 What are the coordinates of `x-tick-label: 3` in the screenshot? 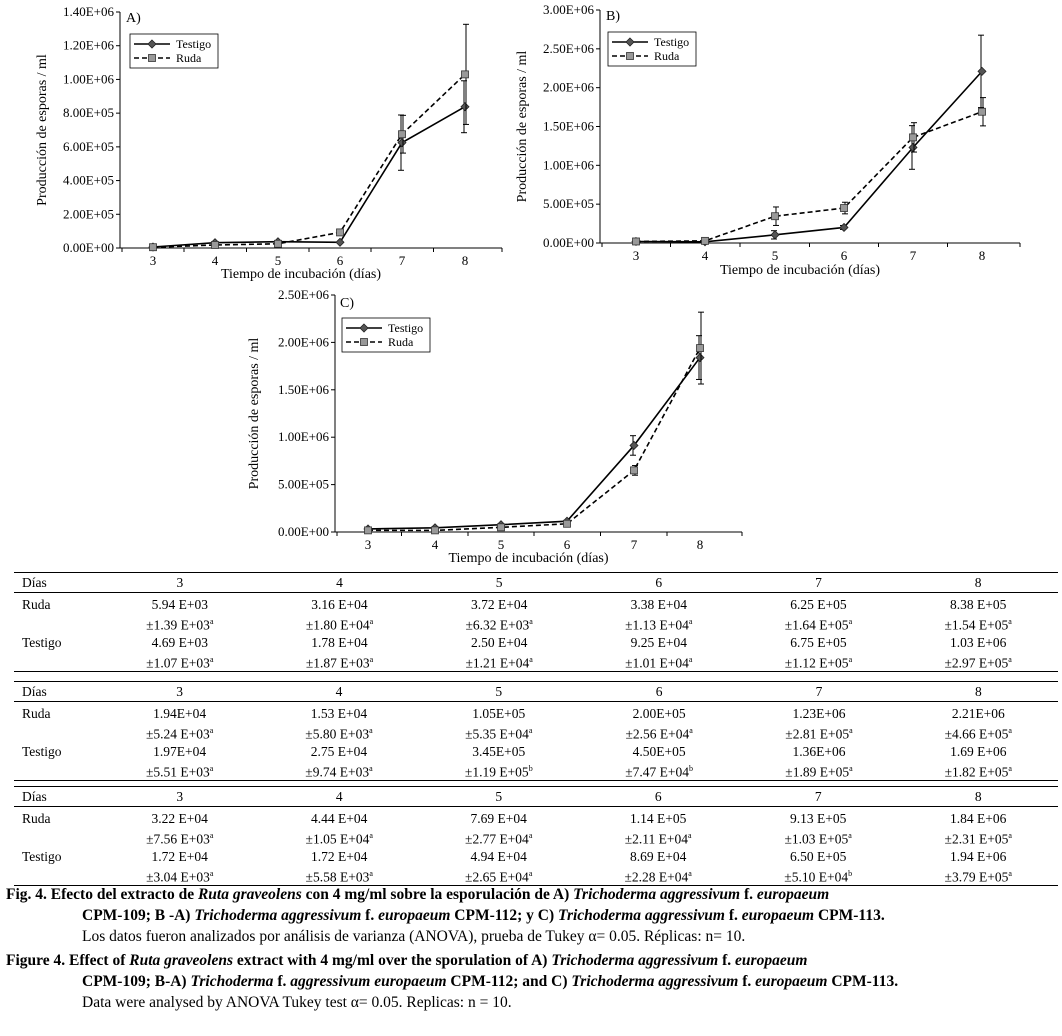 It's located at (368, 544).